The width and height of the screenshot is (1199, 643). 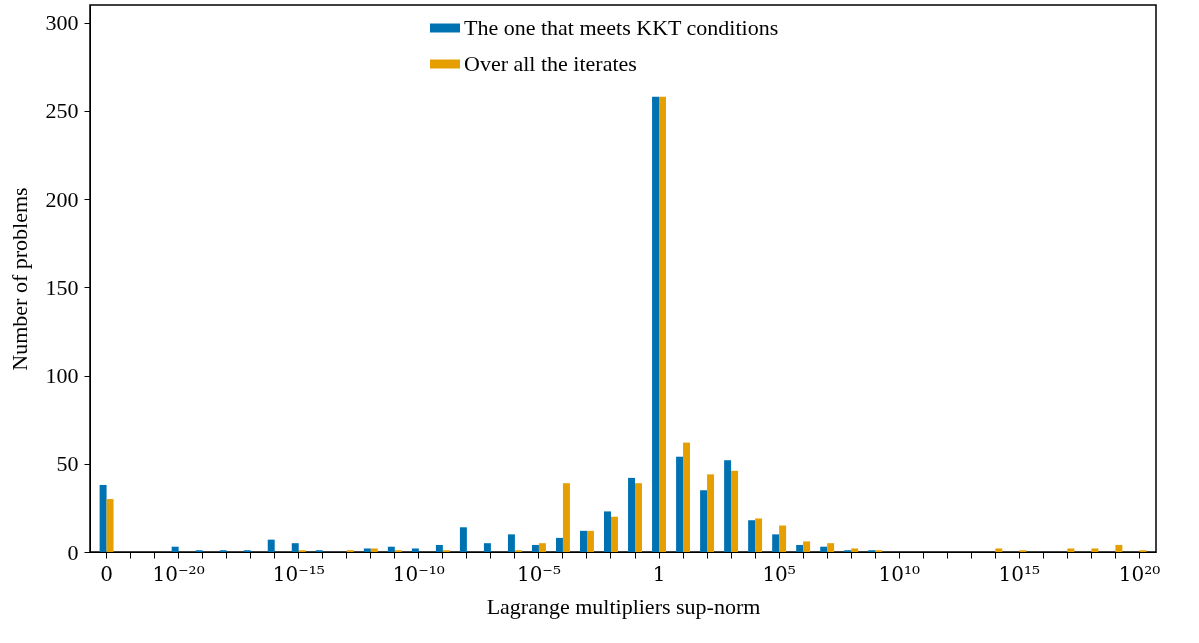 I want to click on x-tick-label: 10¹⁵, so click(x=1019, y=573).